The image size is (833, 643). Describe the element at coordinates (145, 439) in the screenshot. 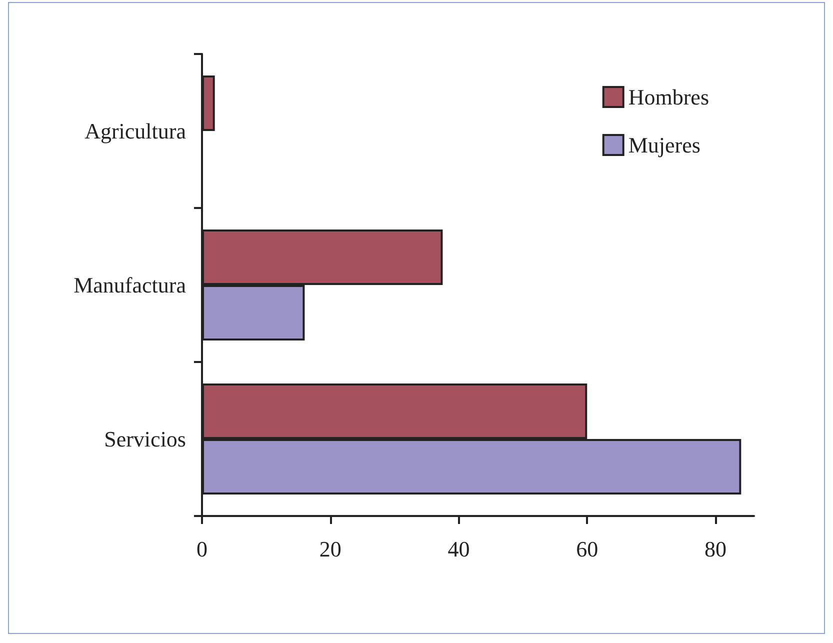

I see `y-tick-label: Servicios` at that location.